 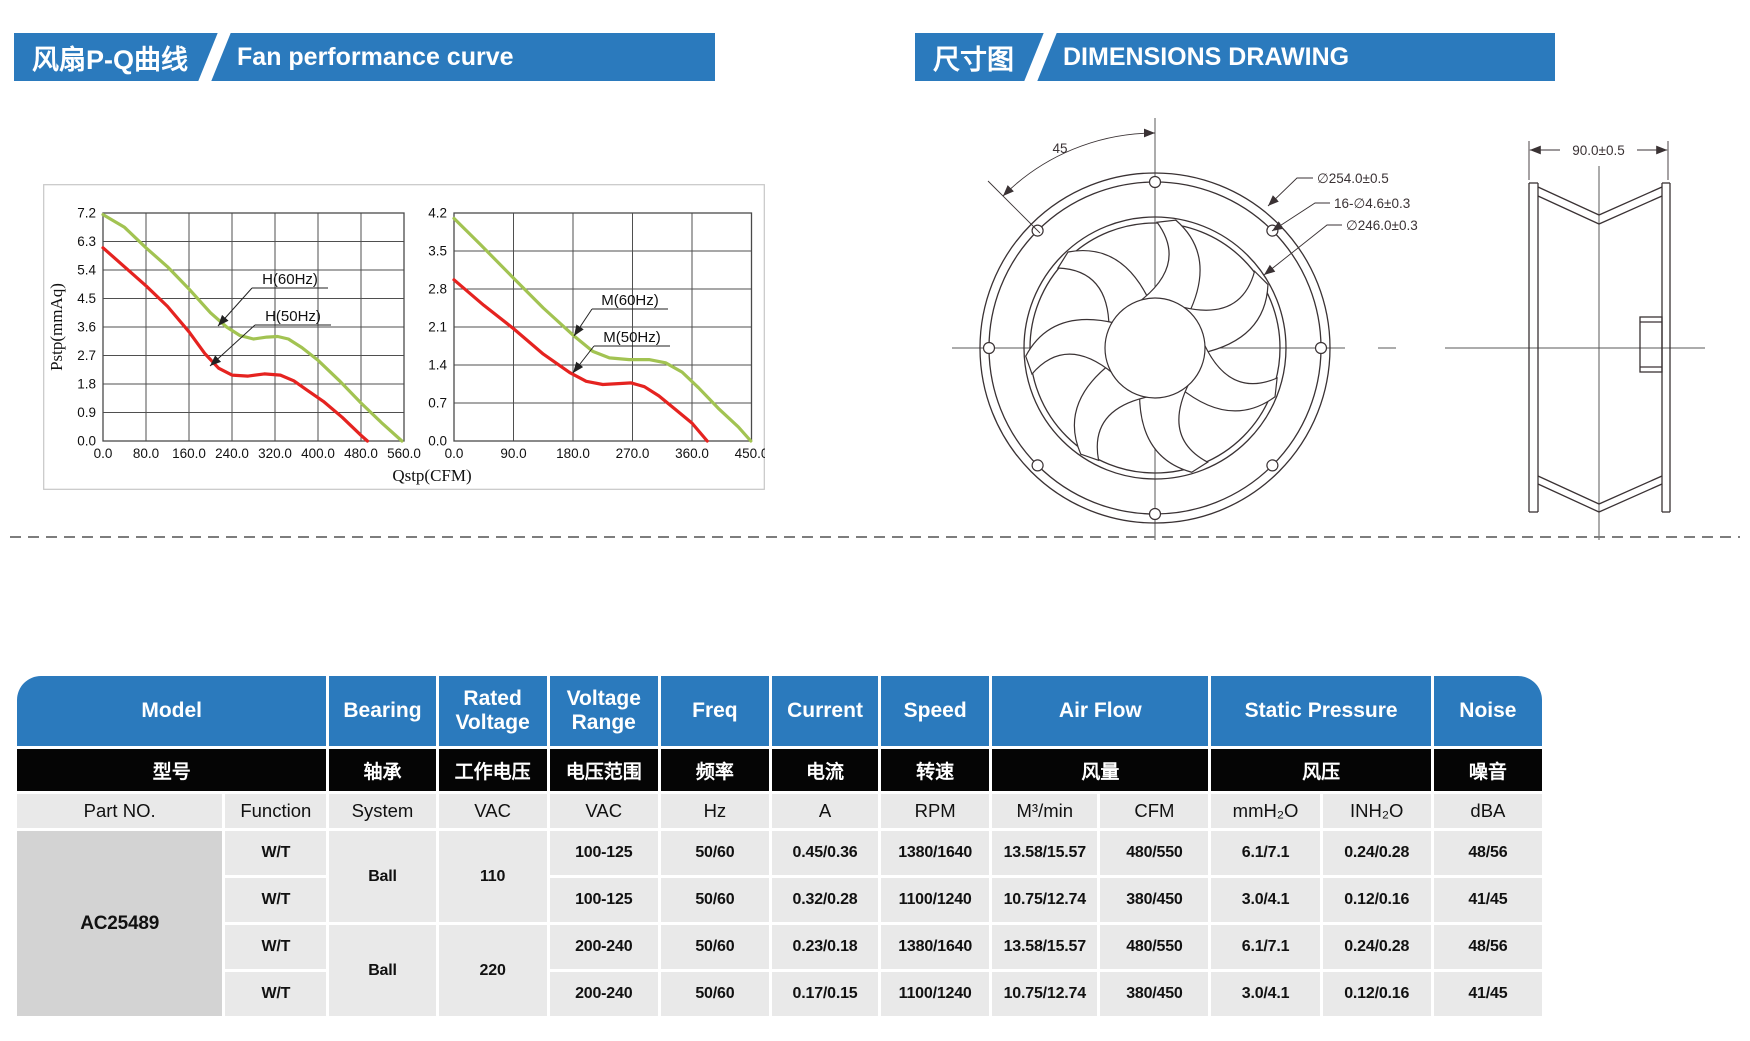 I want to click on svg-text: 3.5, so click(x=437, y=251).